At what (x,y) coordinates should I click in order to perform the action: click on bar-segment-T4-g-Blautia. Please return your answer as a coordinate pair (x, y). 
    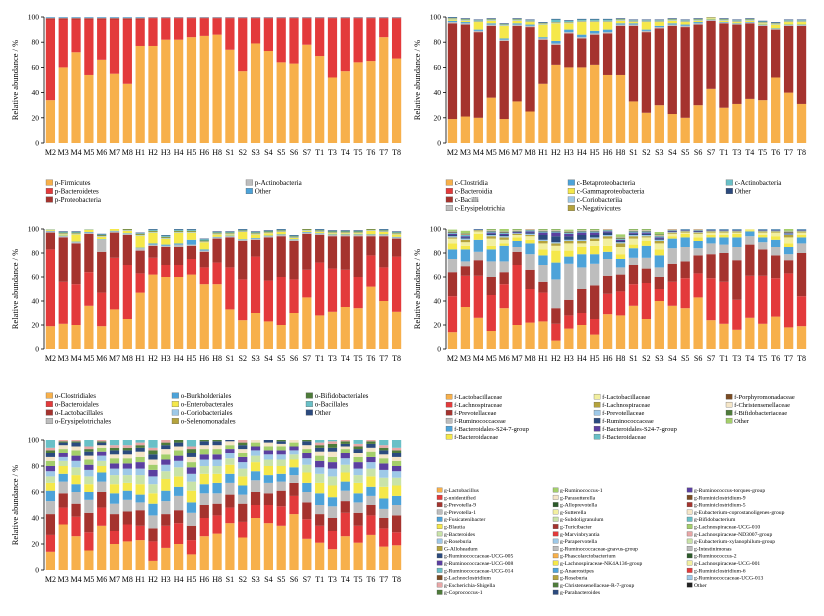
    Looking at the image, I should click on (345, 477).